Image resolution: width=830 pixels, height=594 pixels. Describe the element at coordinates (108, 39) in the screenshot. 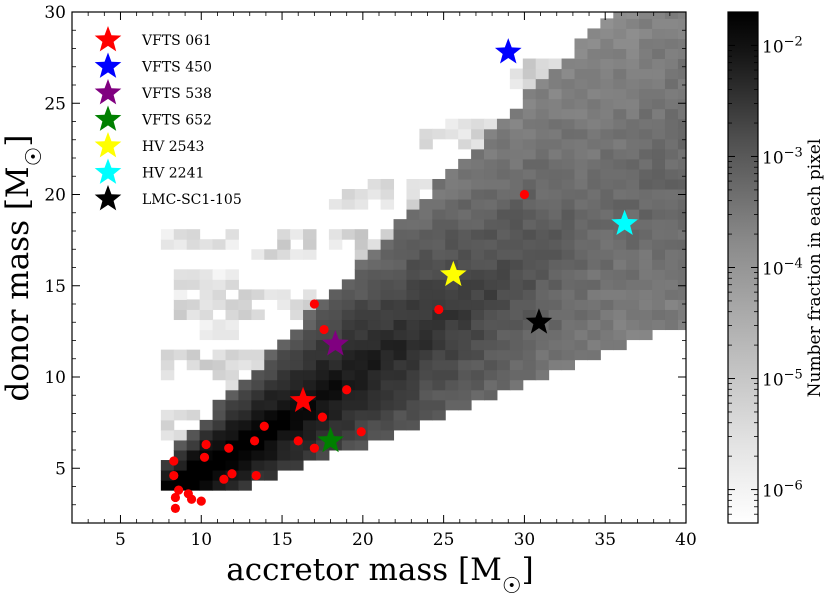

I see `legend-star-marker` at that location.